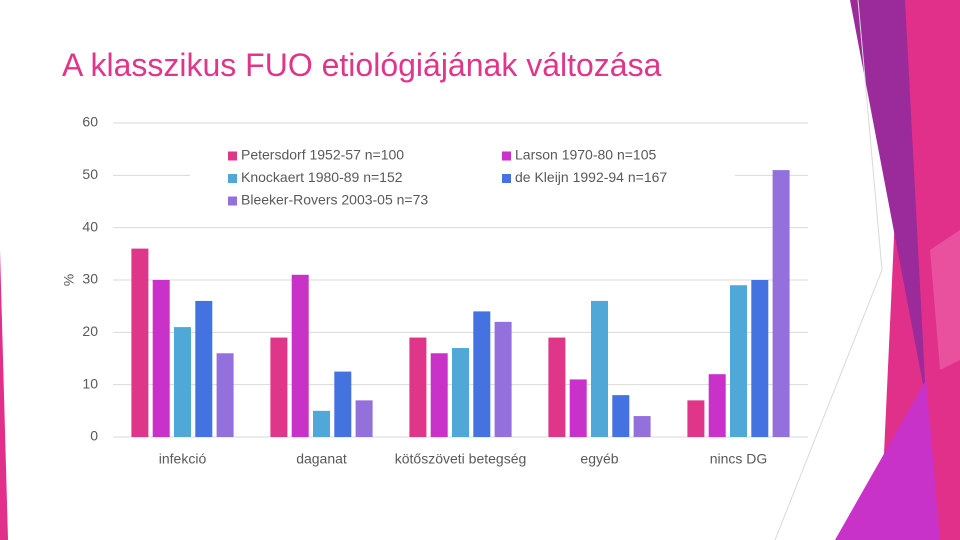 This screenshot has width=960, height=540. Describe the element at coordinates (4, 395) in the screenshot. I see `decor-left` at that location.